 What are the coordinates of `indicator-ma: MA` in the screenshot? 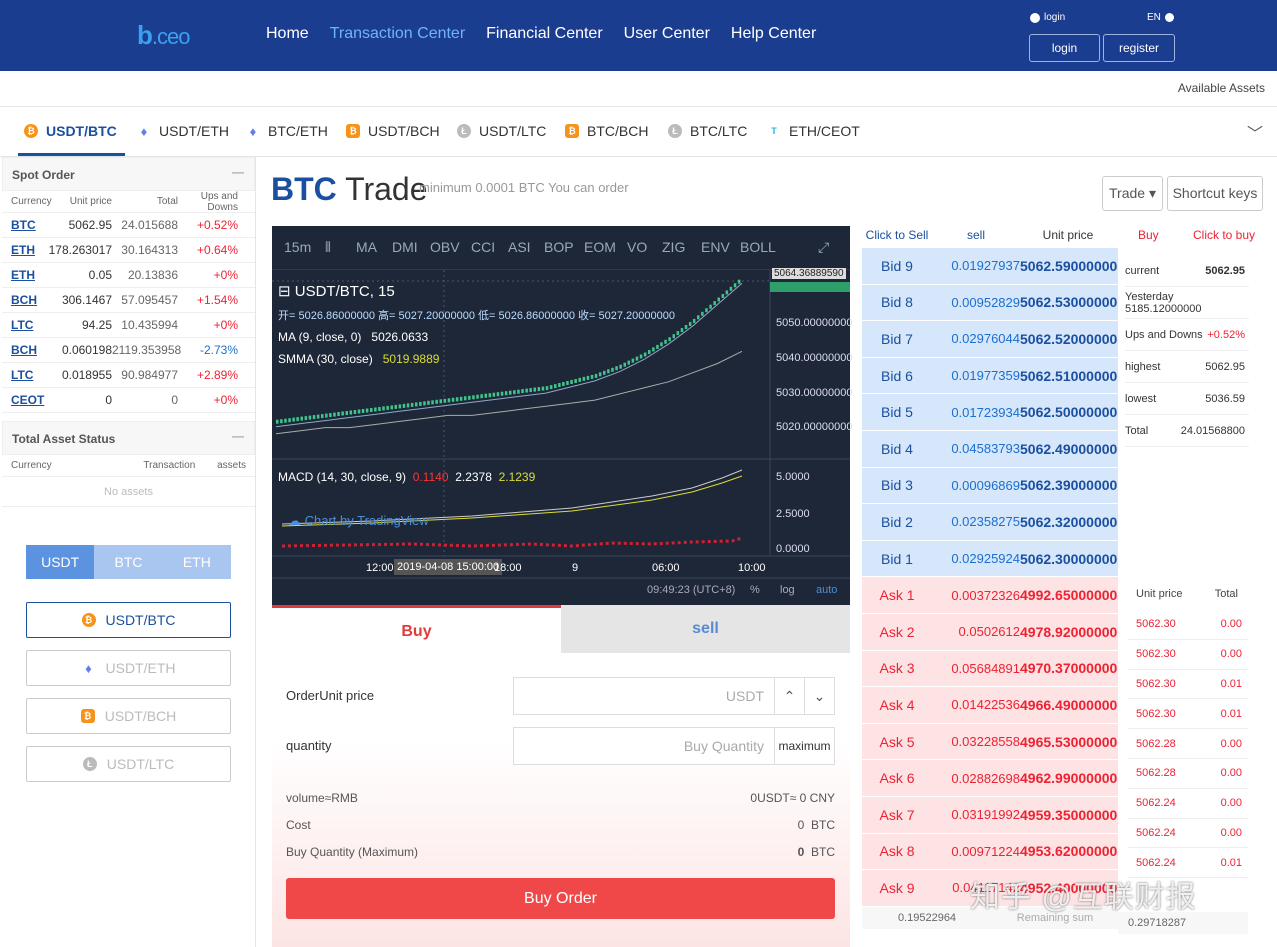 It's located at (366, 247).